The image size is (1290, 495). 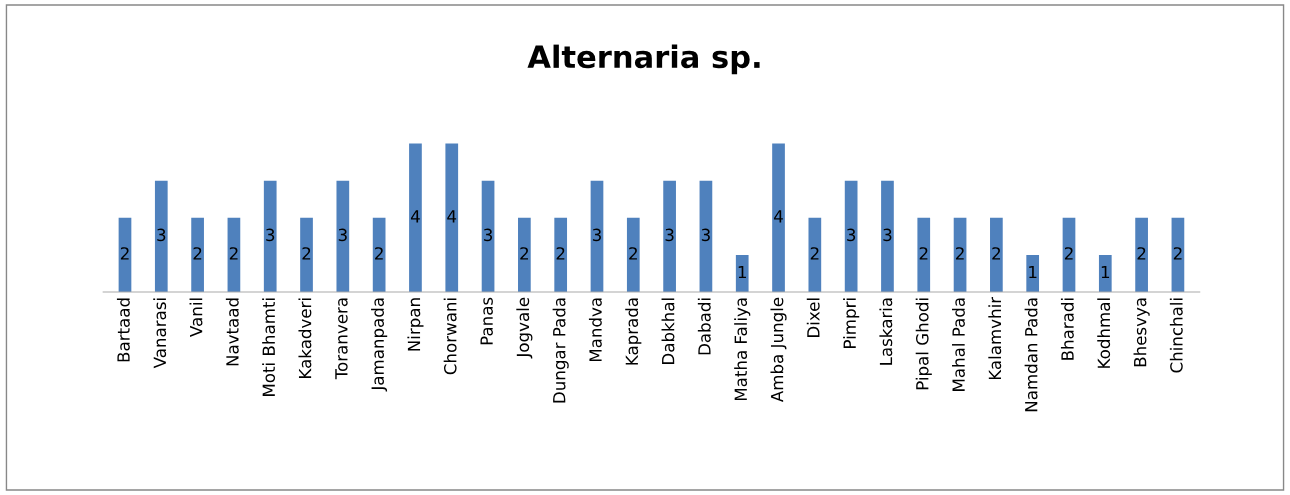 I want to click on x-tick-label: Matha Faliya, so click(x=742, y=349).